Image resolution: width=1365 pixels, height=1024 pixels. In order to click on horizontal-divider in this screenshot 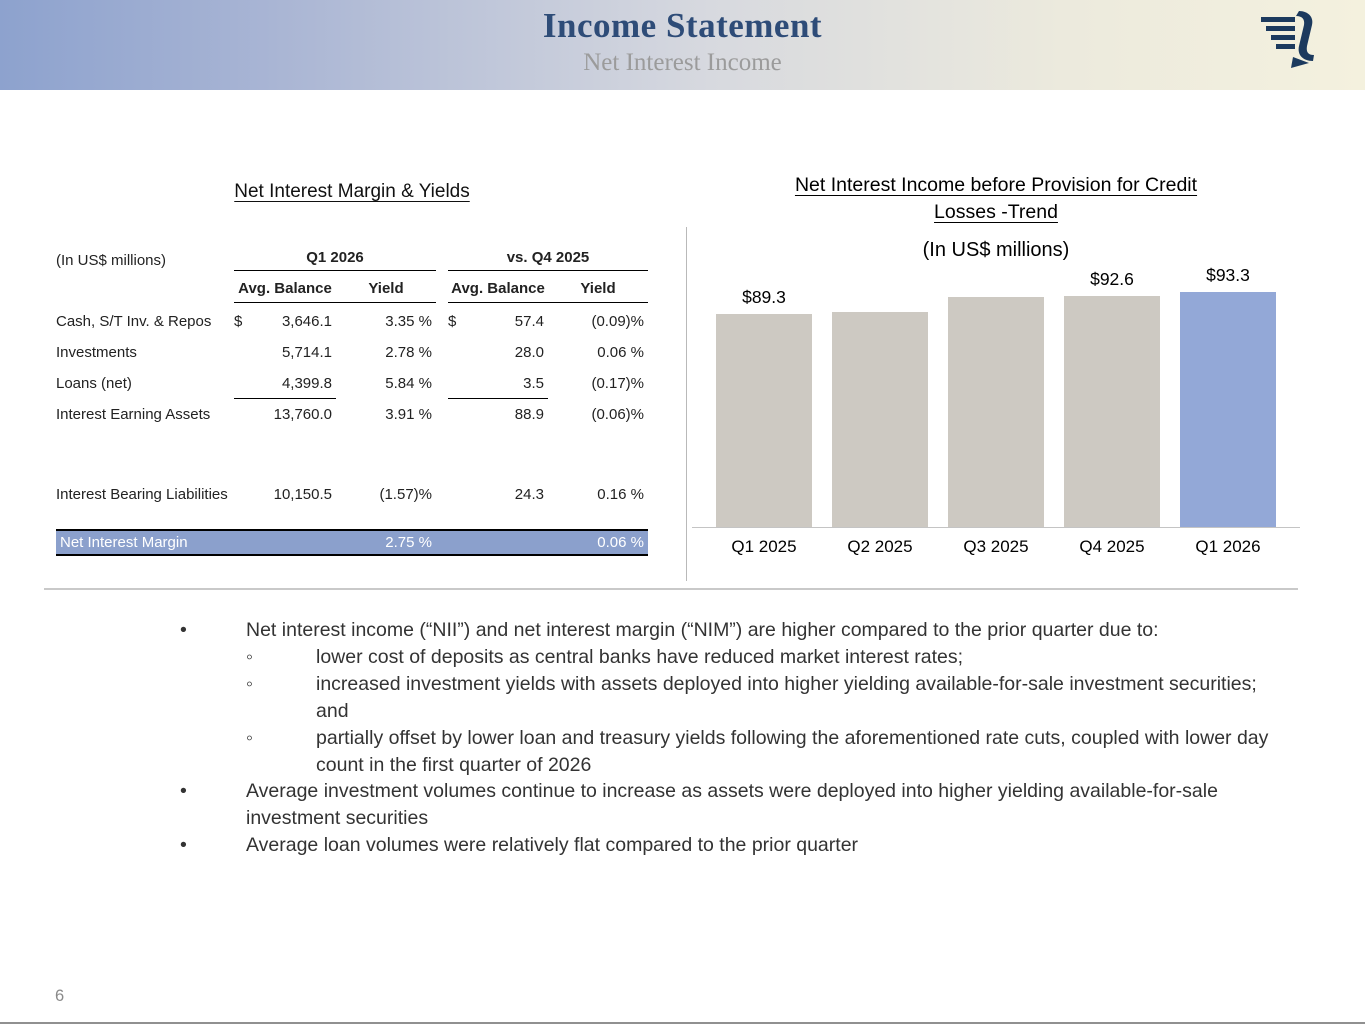, I will do `click(671, 589)`.